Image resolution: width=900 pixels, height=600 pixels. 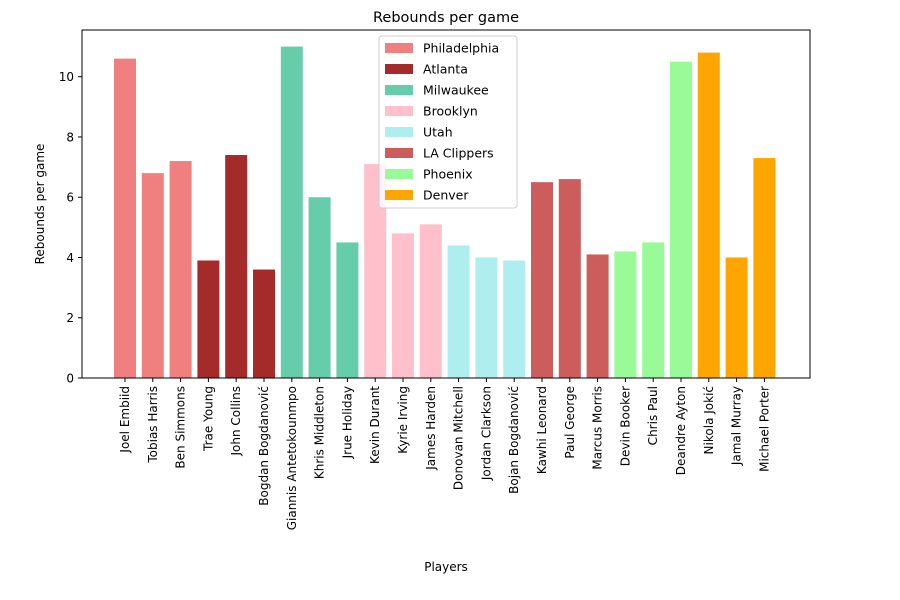 What do you see at coordinates (514, 440) in the screenshot?
I see `x-tick-label: Bojan Bogdanović` at bounding box center [514, 440].